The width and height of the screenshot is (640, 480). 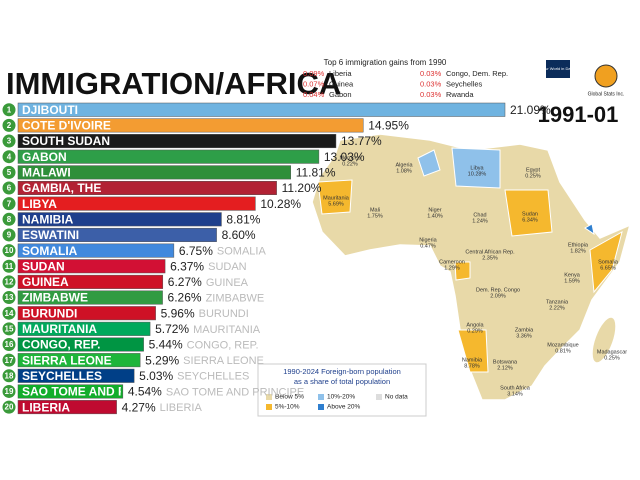 I want to click on value-label: 4.27%, so click(x=139, y=407).